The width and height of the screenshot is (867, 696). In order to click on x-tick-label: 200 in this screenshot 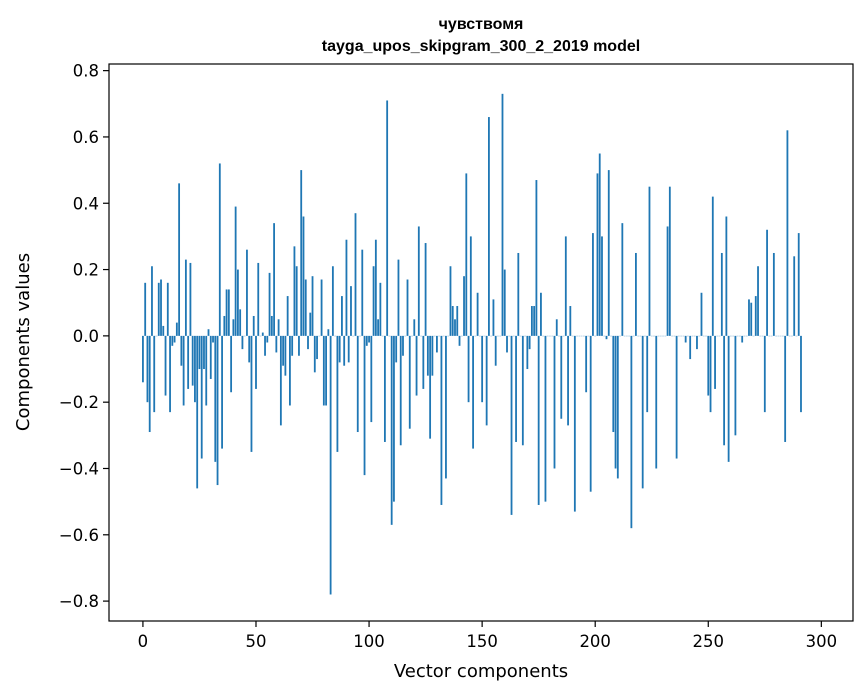, I will do `click(595, 641)`.